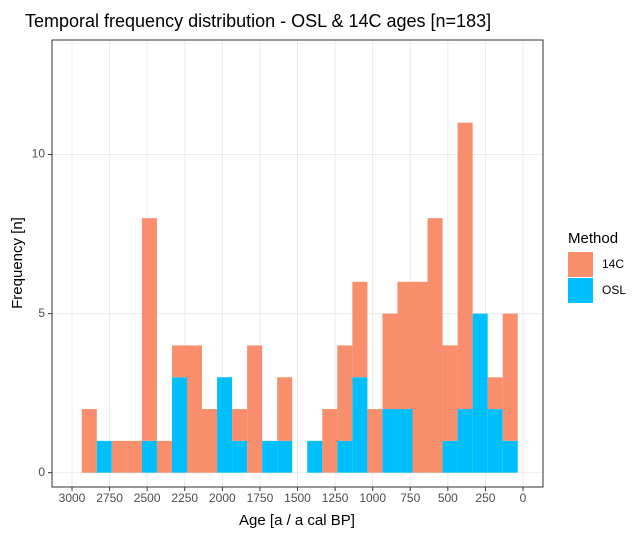  What do you see at coordinates (39, 154) in the screenshot?
I see `y-tick-label: 10` at bounding box center [39, 154].